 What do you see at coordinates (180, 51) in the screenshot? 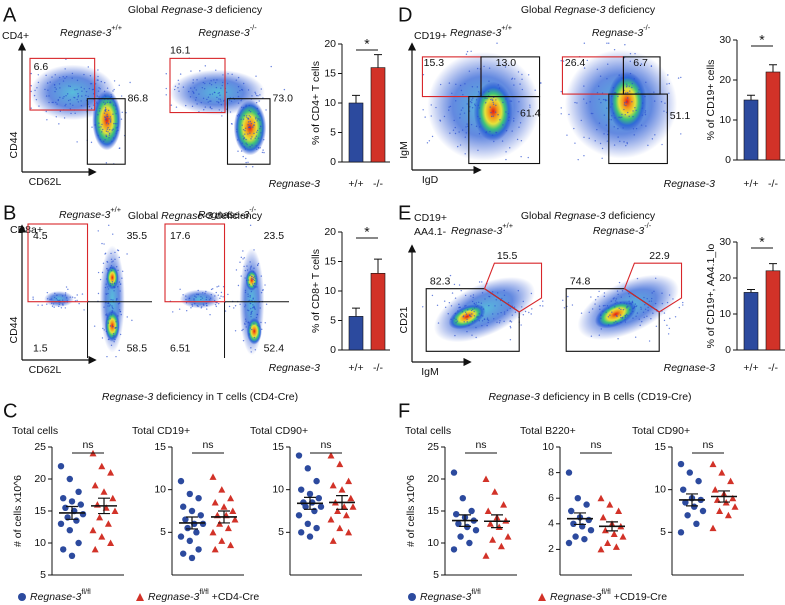
I see `gate-value: 16.1` at bounding box center [180, 51].